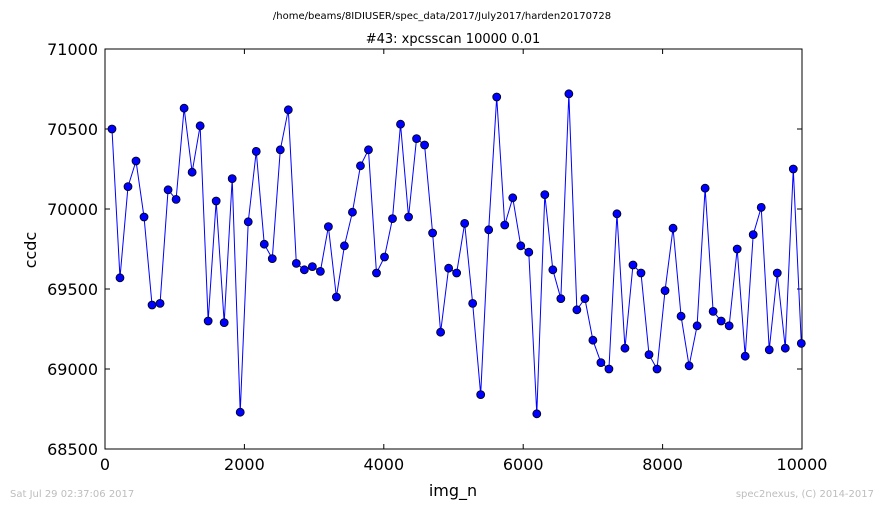 Image resolution: width=884 pixels, height=509 pixels. I want to click on y-tick-label: 69500, so click(72, 289).